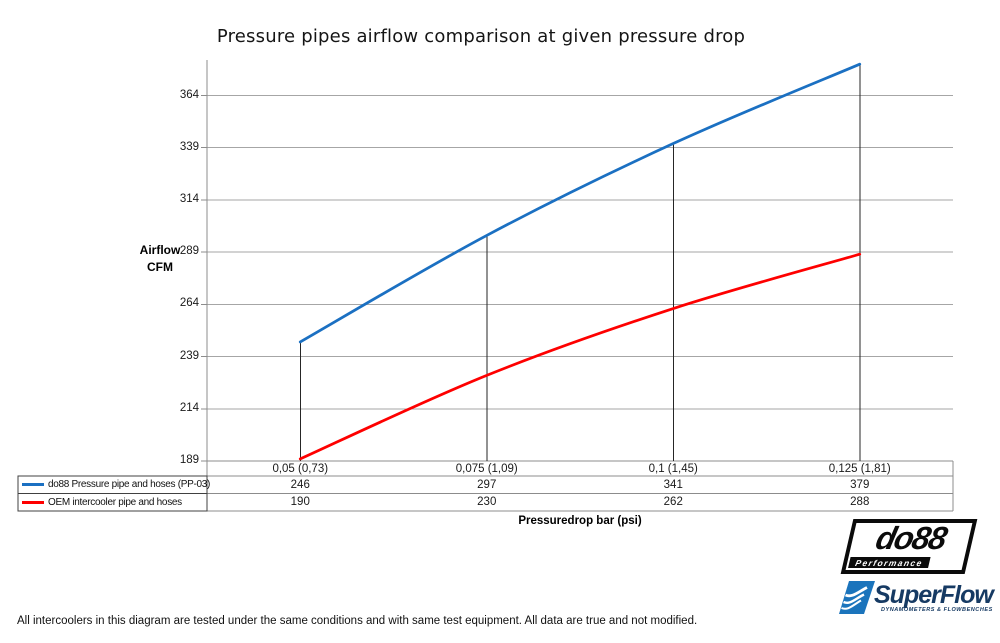 Image resolution: width=1000 pixels, height=643 pixels. Describe the element at coordinates (857, 597) in the screenshot. I see `superflow-wave-icon` at that location.